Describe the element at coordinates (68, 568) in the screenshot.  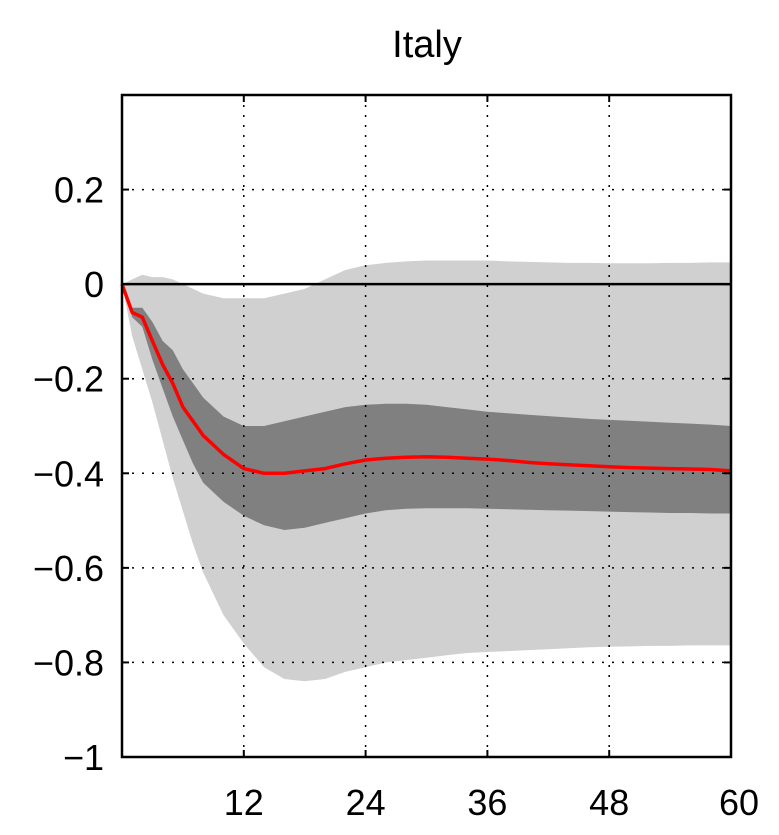
I see `y-tick-label: −0.6` at that location.